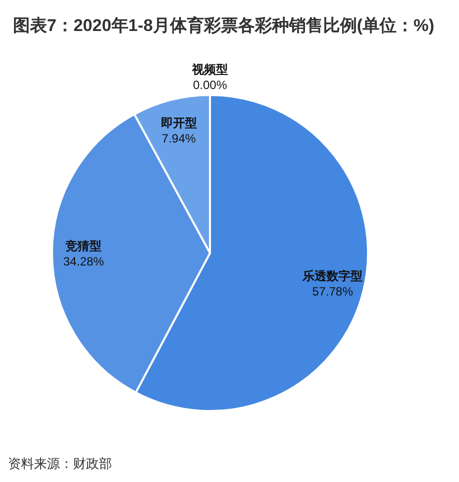 This screenshot has width=459, height=482. I want to click on slice-label: 即开型, so click(178, 123).